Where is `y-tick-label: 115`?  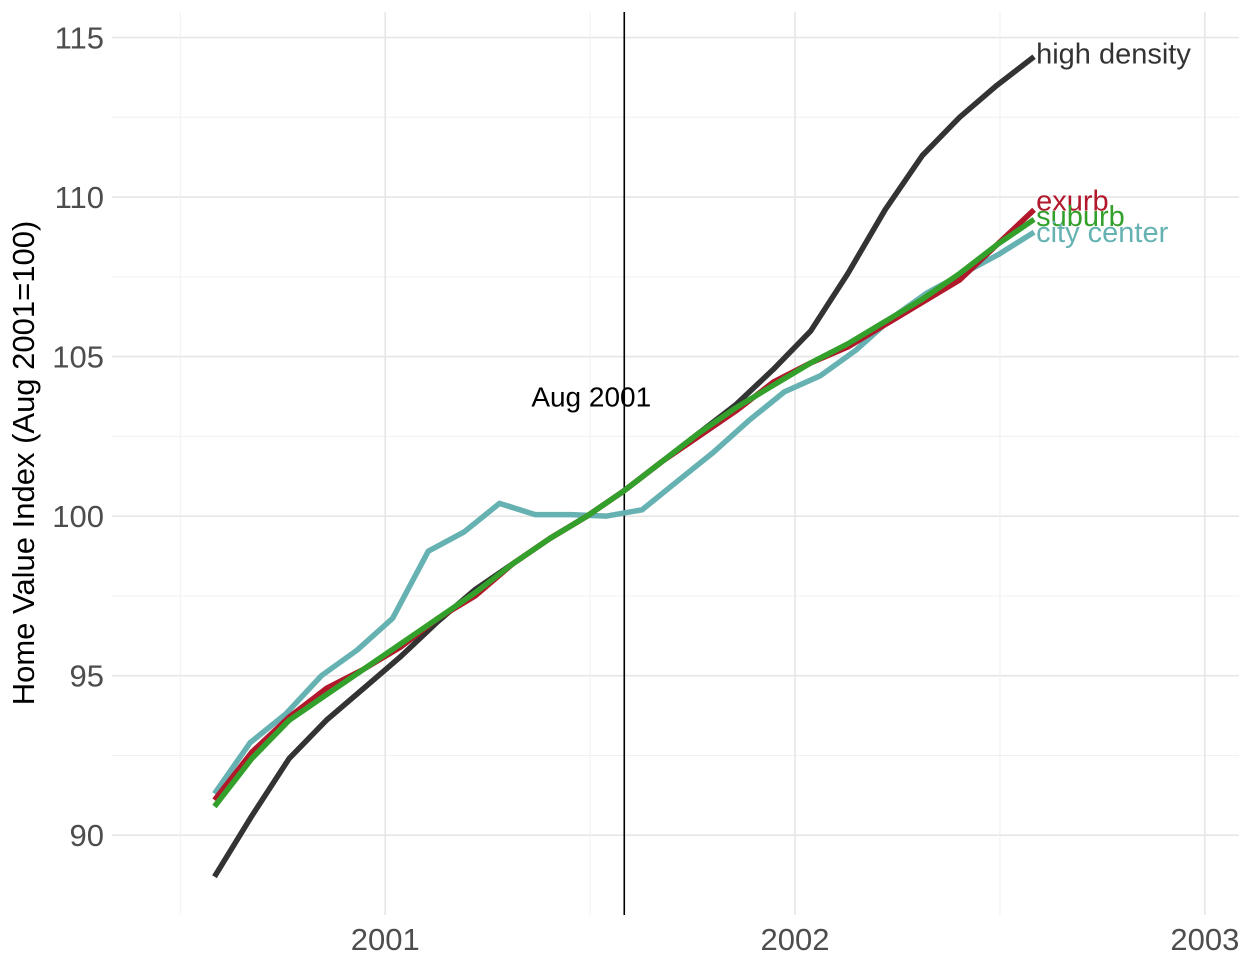 y-tick-label: 115 is located at coordinates (79, 38).